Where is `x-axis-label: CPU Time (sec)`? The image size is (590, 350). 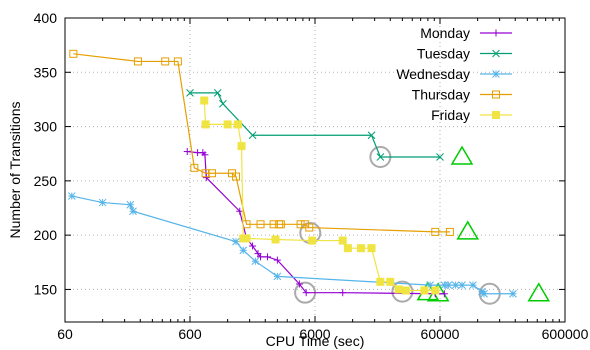
x-axis-label: CPU Time (sec) is located at coordinates (315, 341).